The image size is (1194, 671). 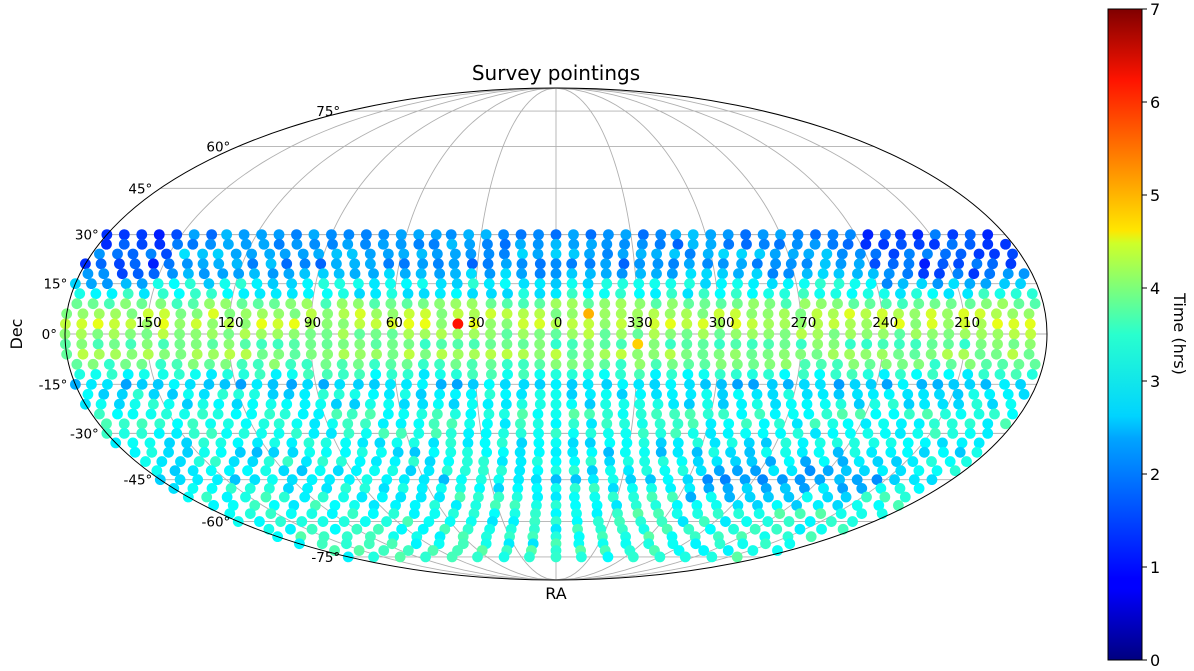 I want to click on ra-tick-label: 60, so click(x=394, y=323).